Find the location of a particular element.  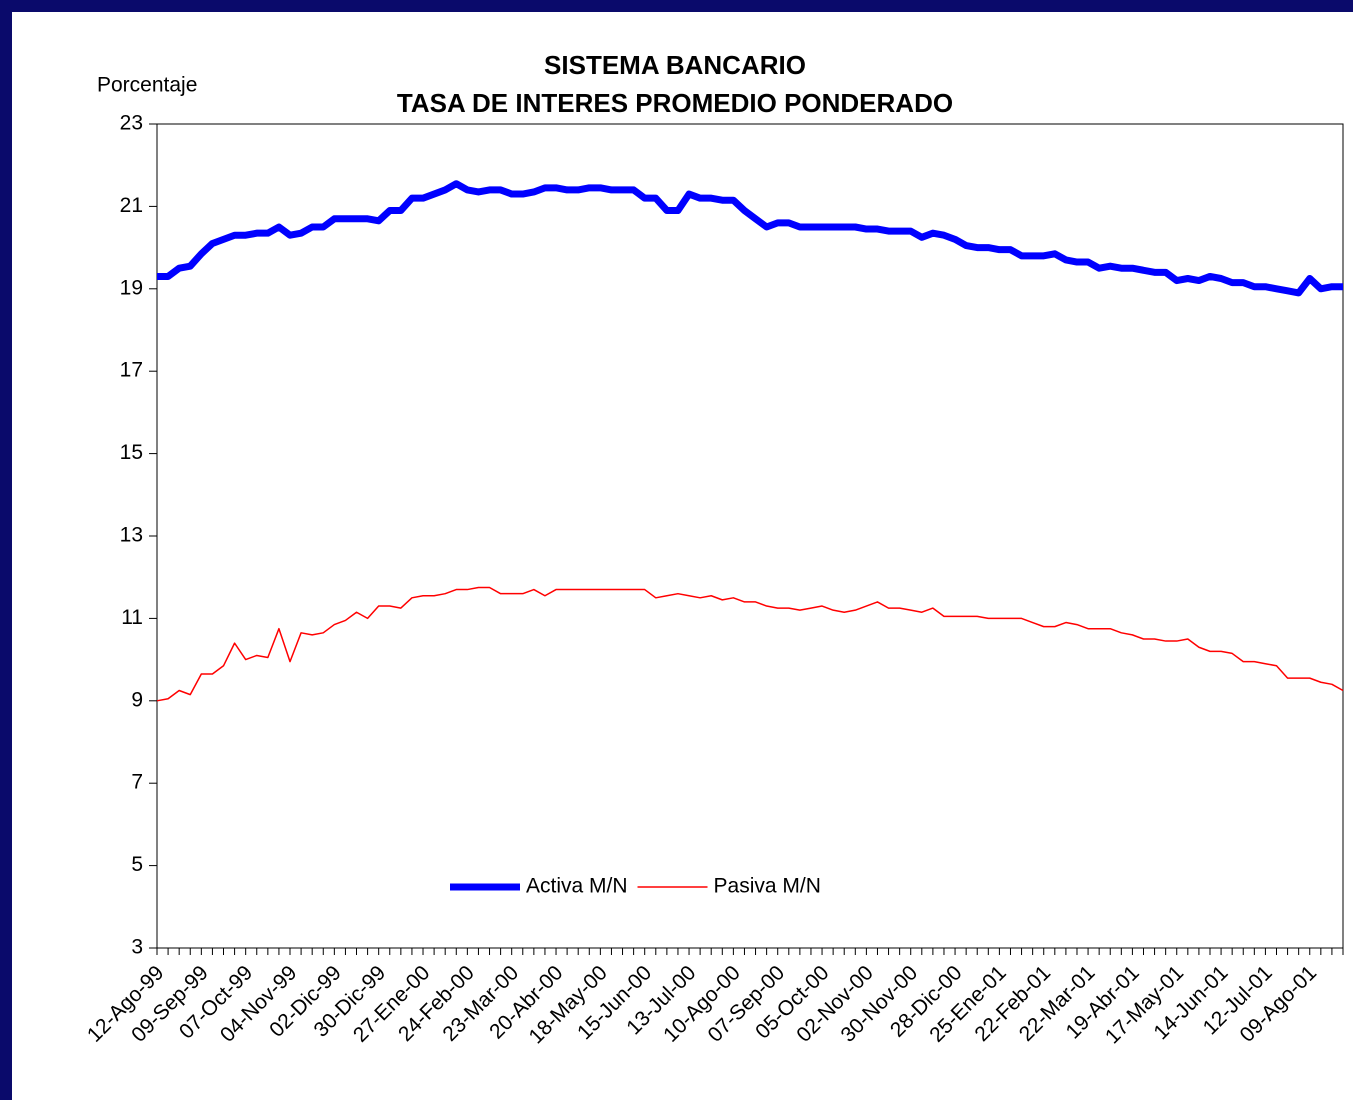

y-tick-label: 15 is located at coordinates (131, 452).